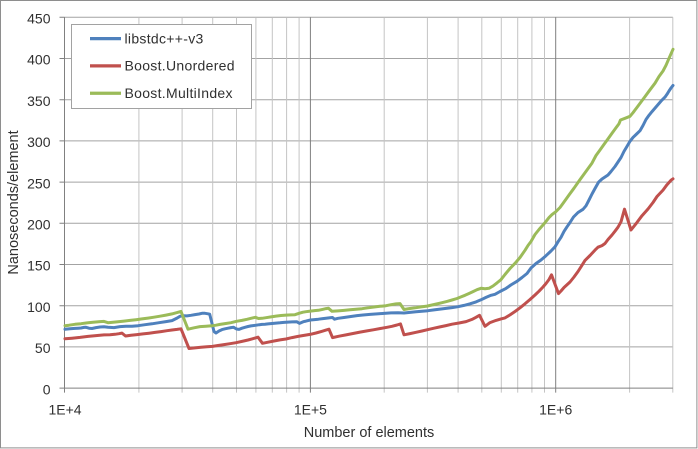  Describe the element at coordinates (310, 409) in the screenshot. I see `svg-text: 1E+5` at that location.